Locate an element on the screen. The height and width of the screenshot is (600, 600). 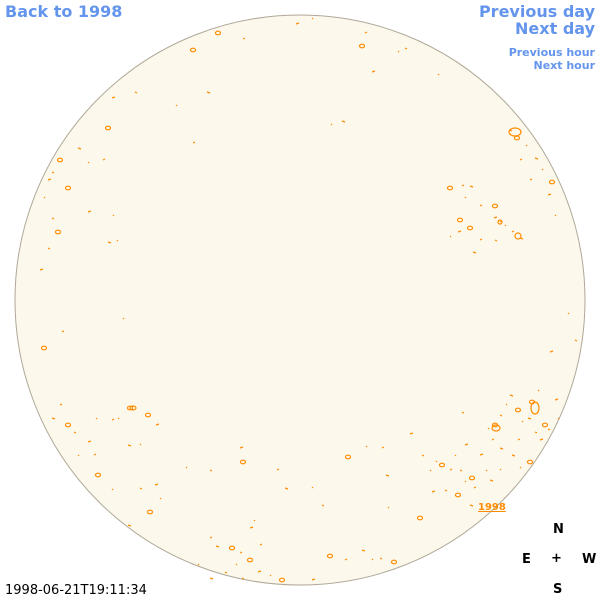
year-1998-link: 1998 is located at coordinates (492, 507).